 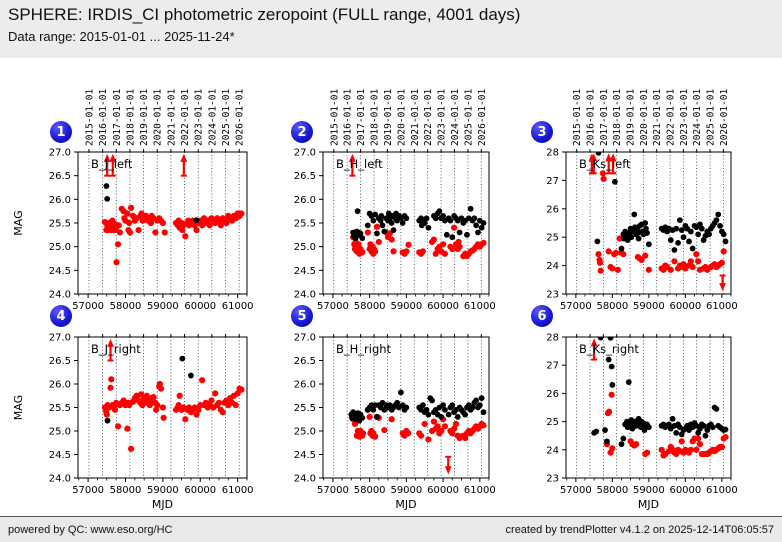 What do you see at coordinates (116, 349) in the screenshot?
I see `panel-label: B_J_right` at bounding box center [116, 349].